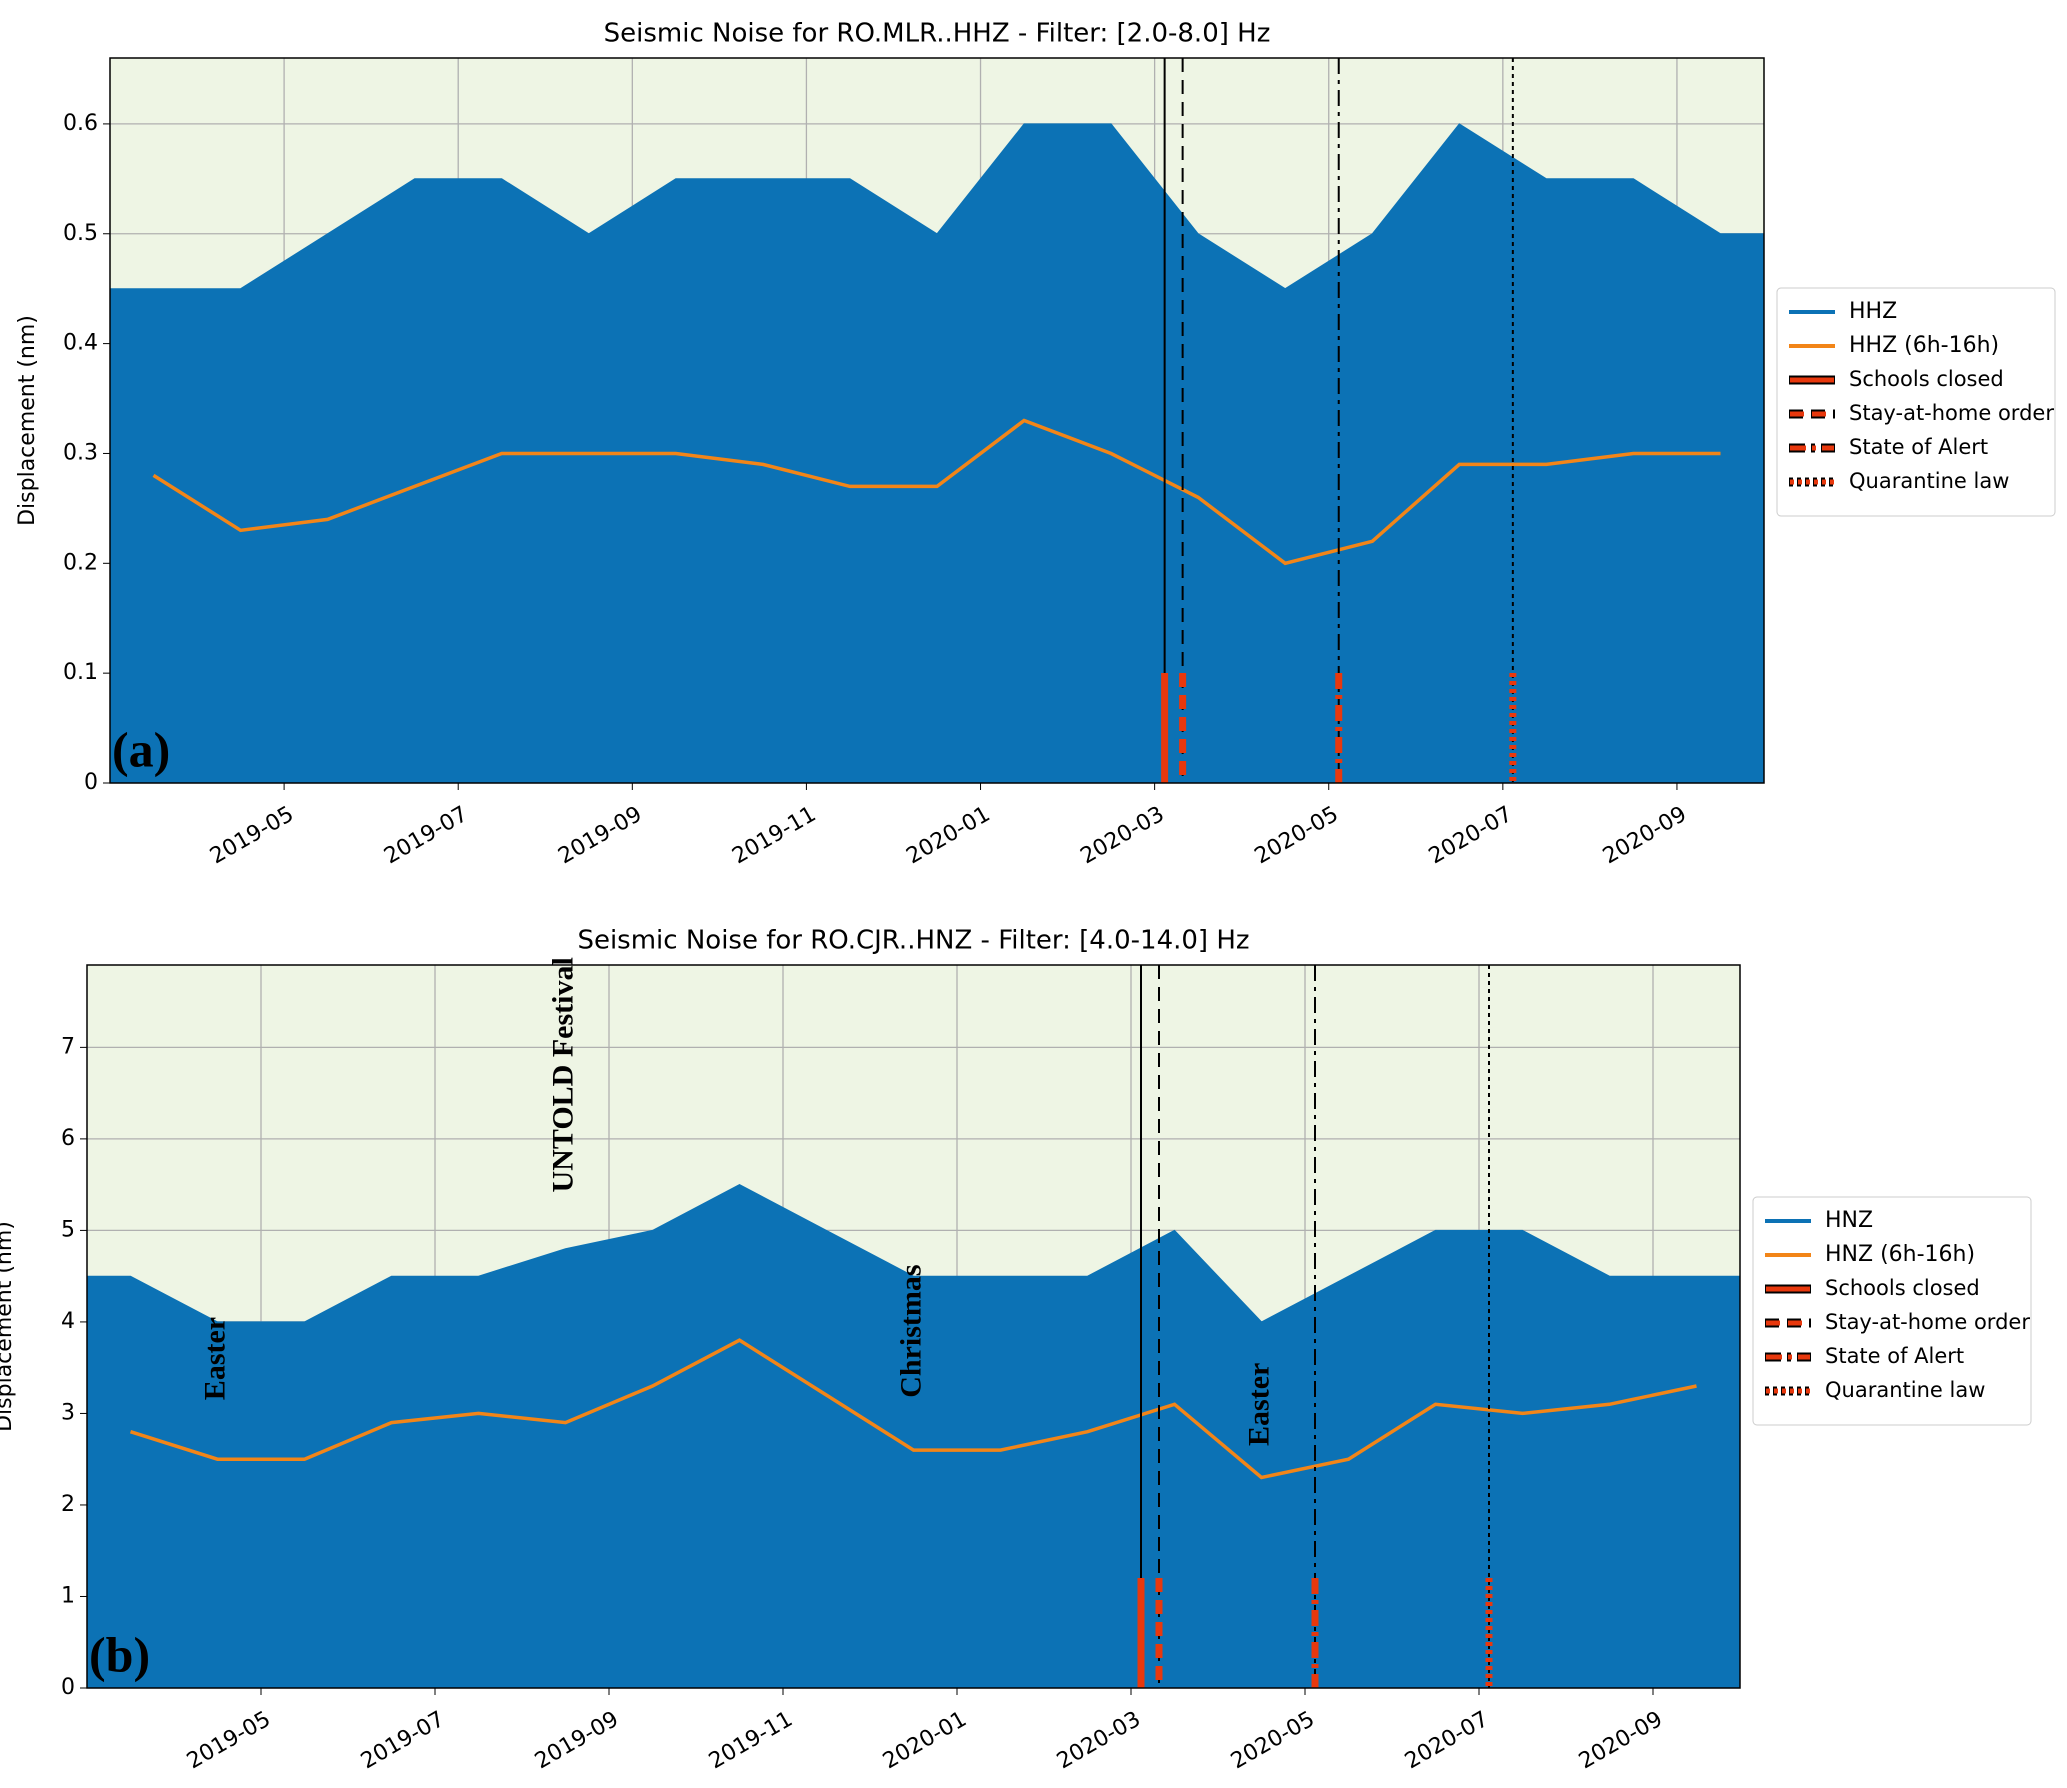 This screenshot has width=2067, height=1788. Describe the element at coordinates (141, 749) in the screenshot. I see `panel-label: (a)` at that location.